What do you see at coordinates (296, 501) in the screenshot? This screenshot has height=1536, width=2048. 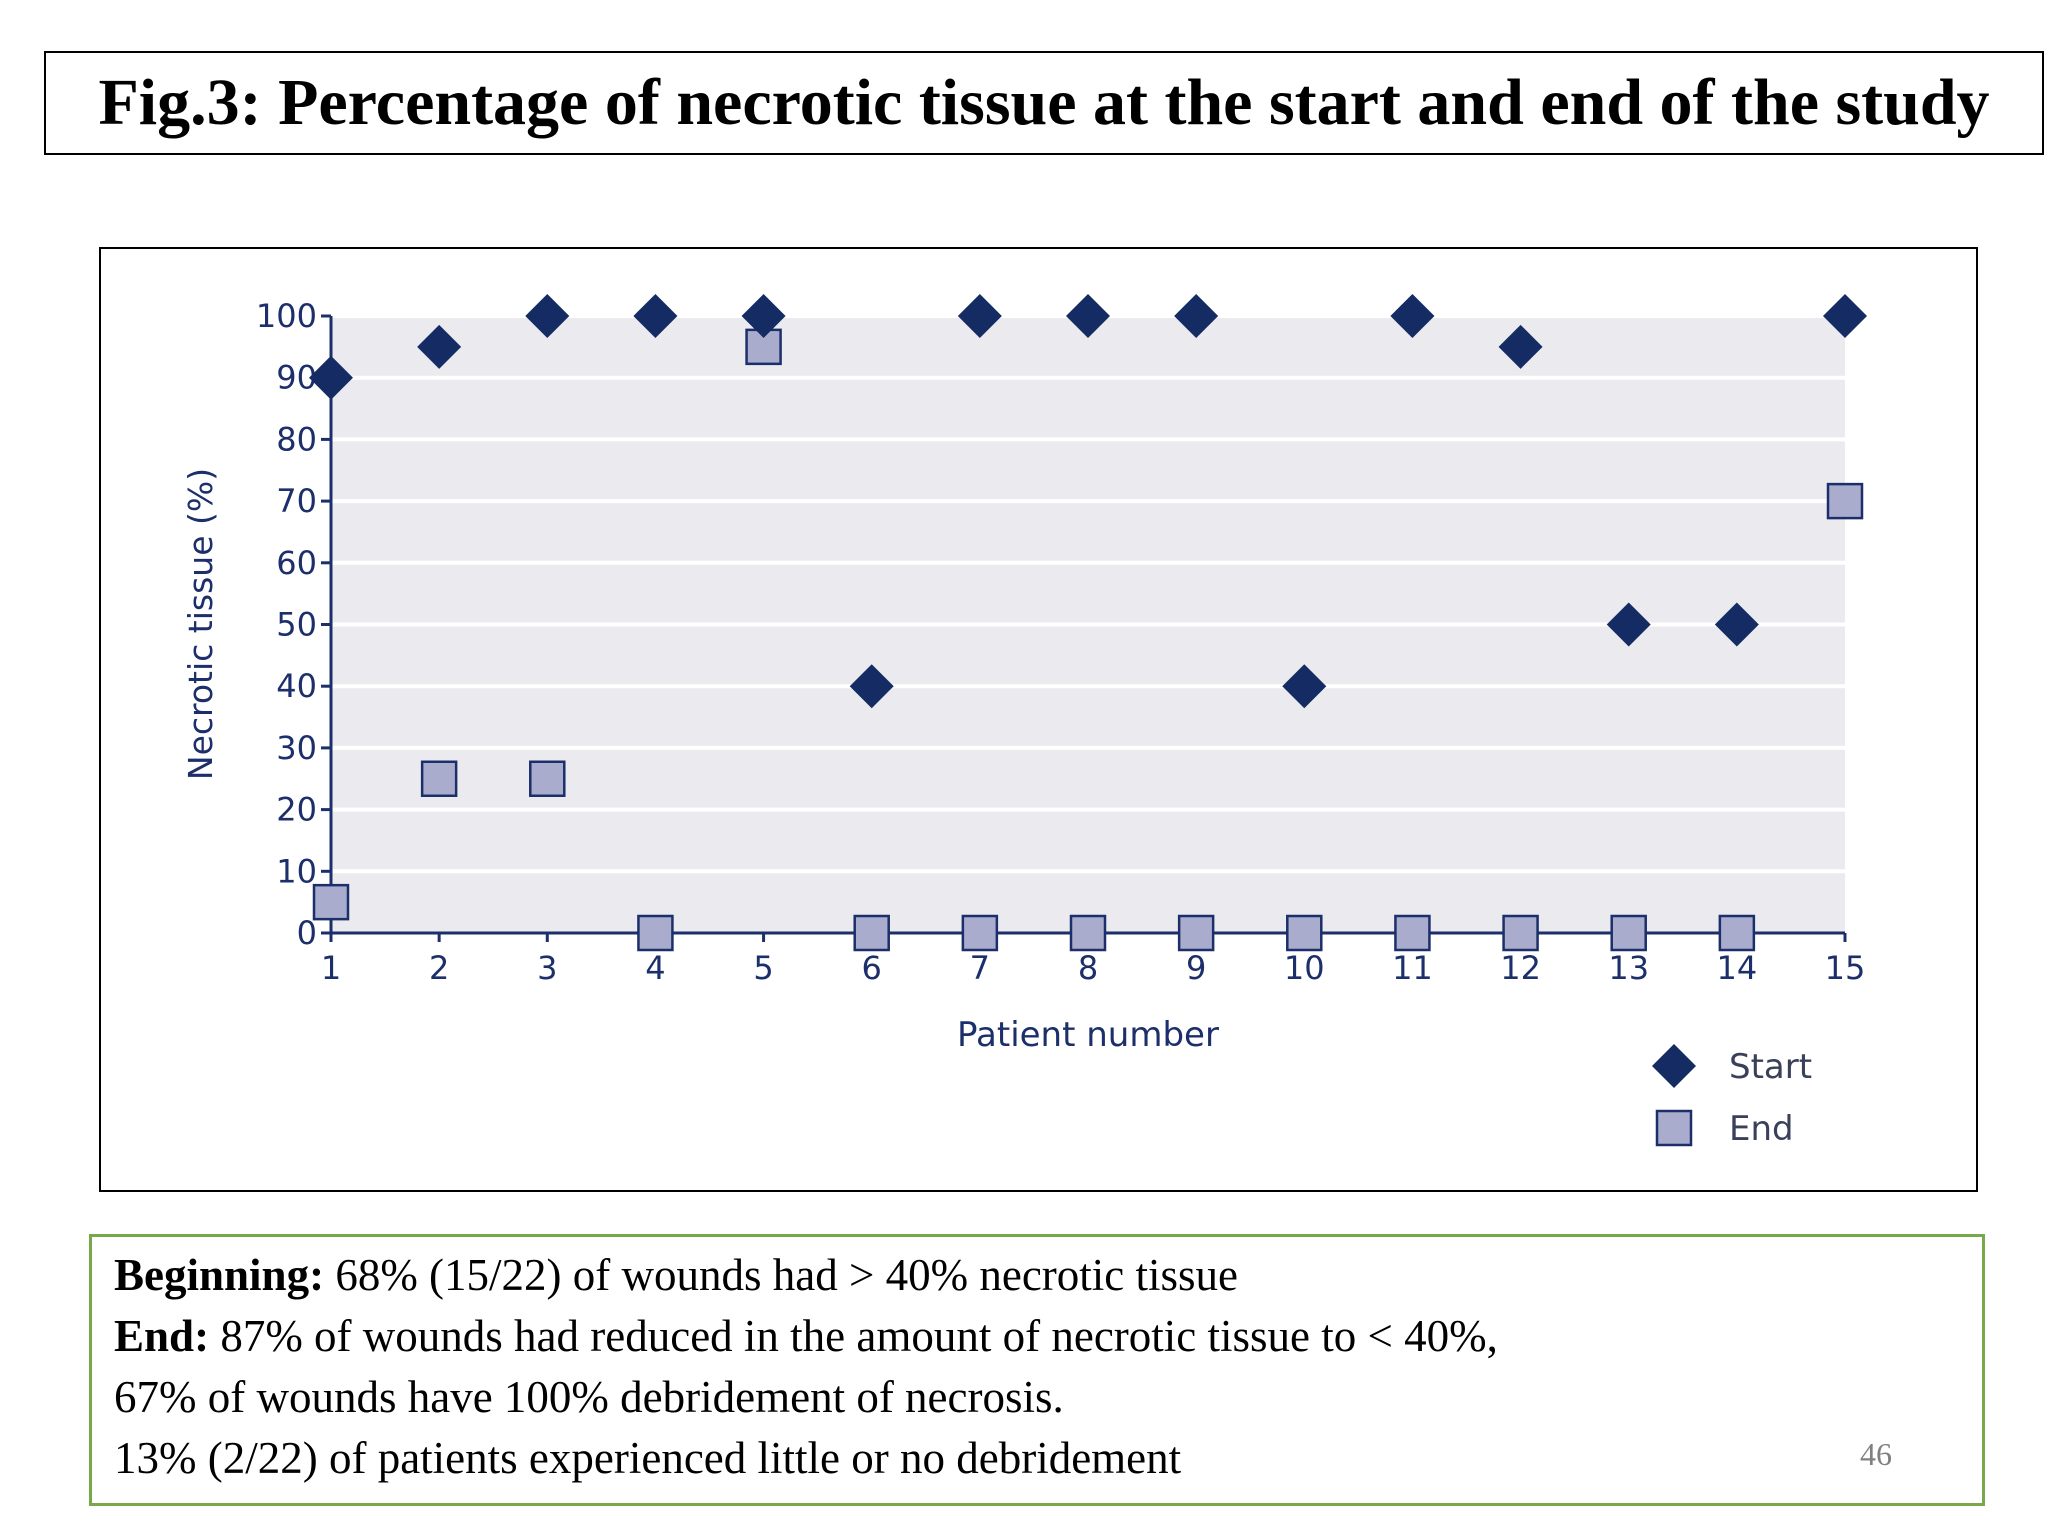 I see `y-tick-label-70: 70` at bounding box center [296, 501].